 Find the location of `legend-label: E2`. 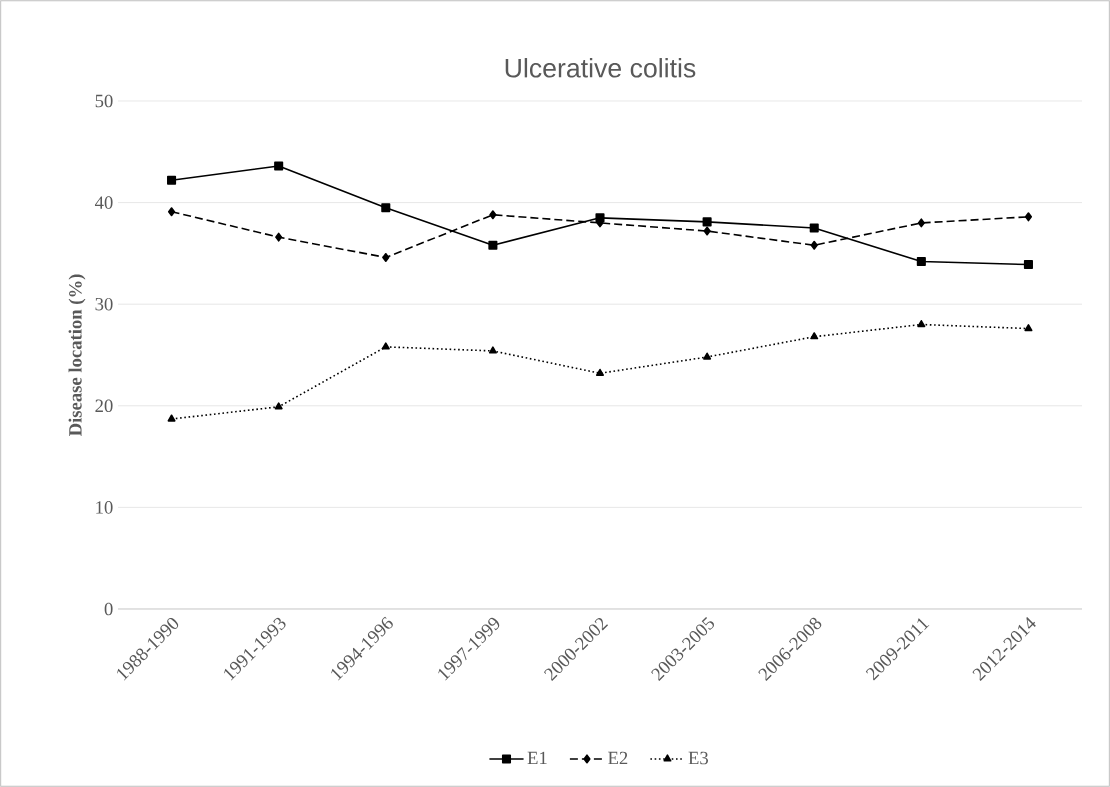

legend-label: E2 is located at coordinates (618, 758).